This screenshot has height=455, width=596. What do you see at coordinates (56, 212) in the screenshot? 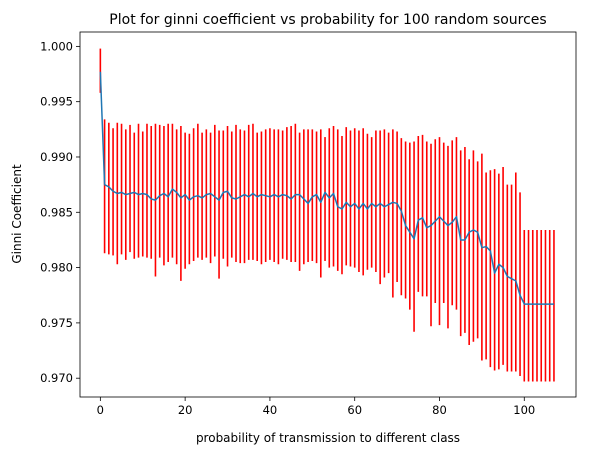
I see `y-tick-label: 0.985` at bounding box center [56, 212].